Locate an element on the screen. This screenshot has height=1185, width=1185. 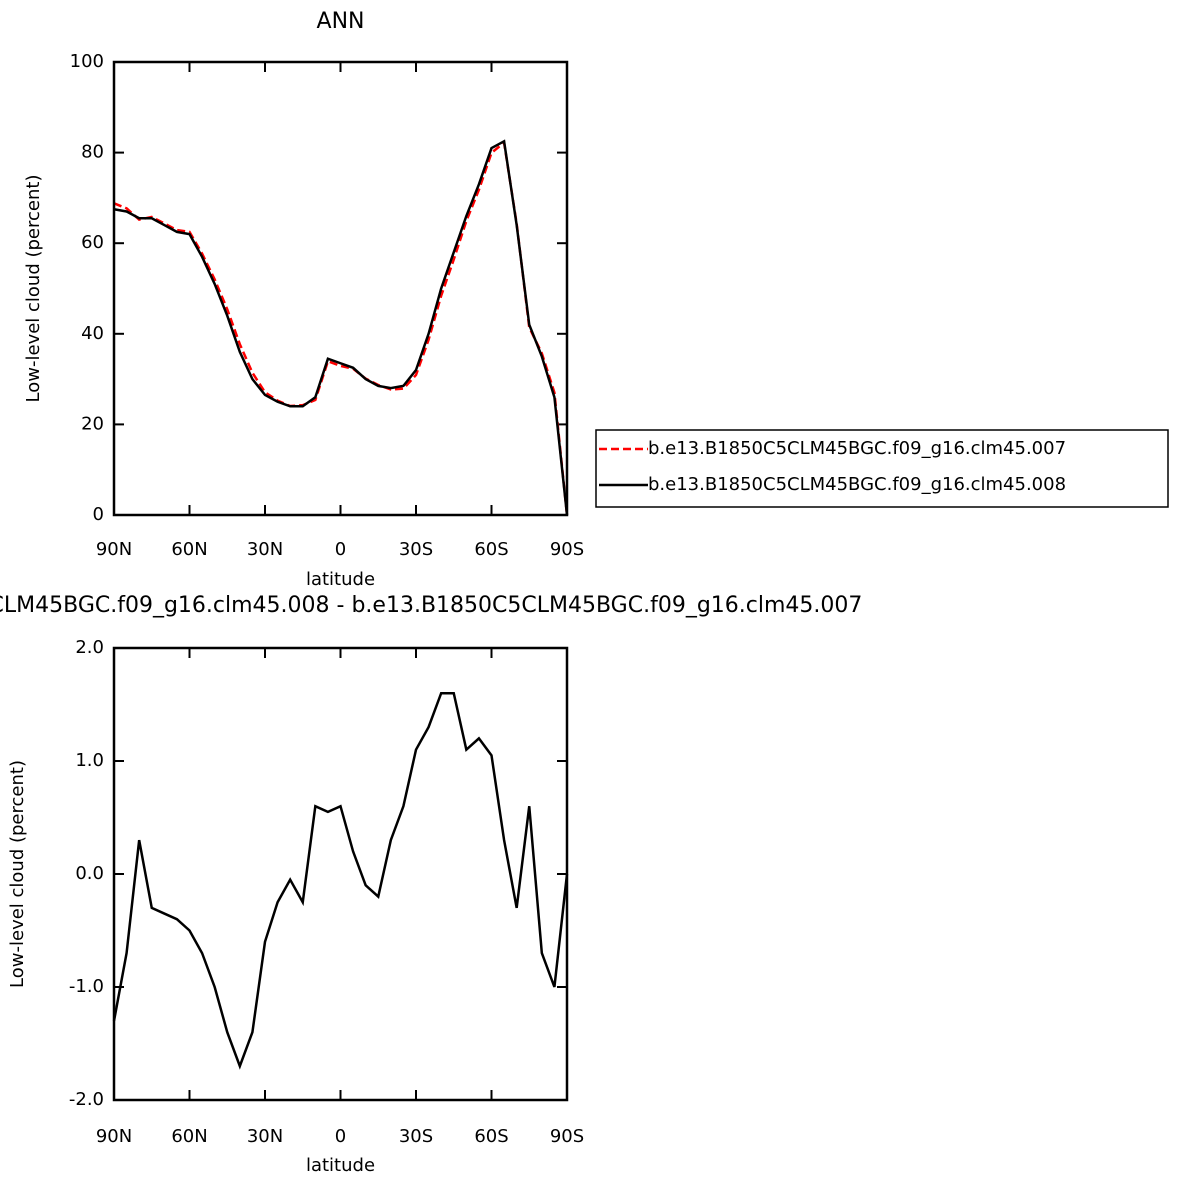
y-tick-label: 100 is located at coordinates (87, 61).